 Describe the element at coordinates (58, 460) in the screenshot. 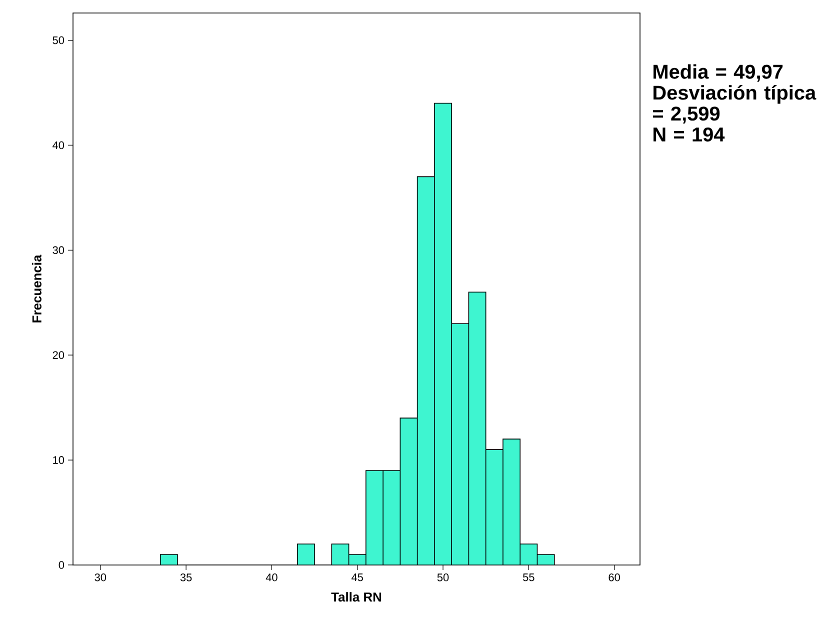

I see `y-tick-label: 10` at that location.